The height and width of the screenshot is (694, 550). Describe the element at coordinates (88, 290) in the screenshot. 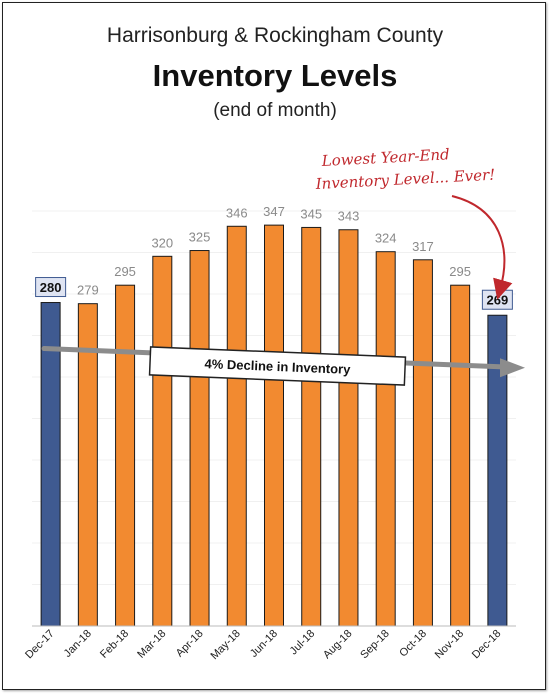

I see `data-label: 279` at that location.